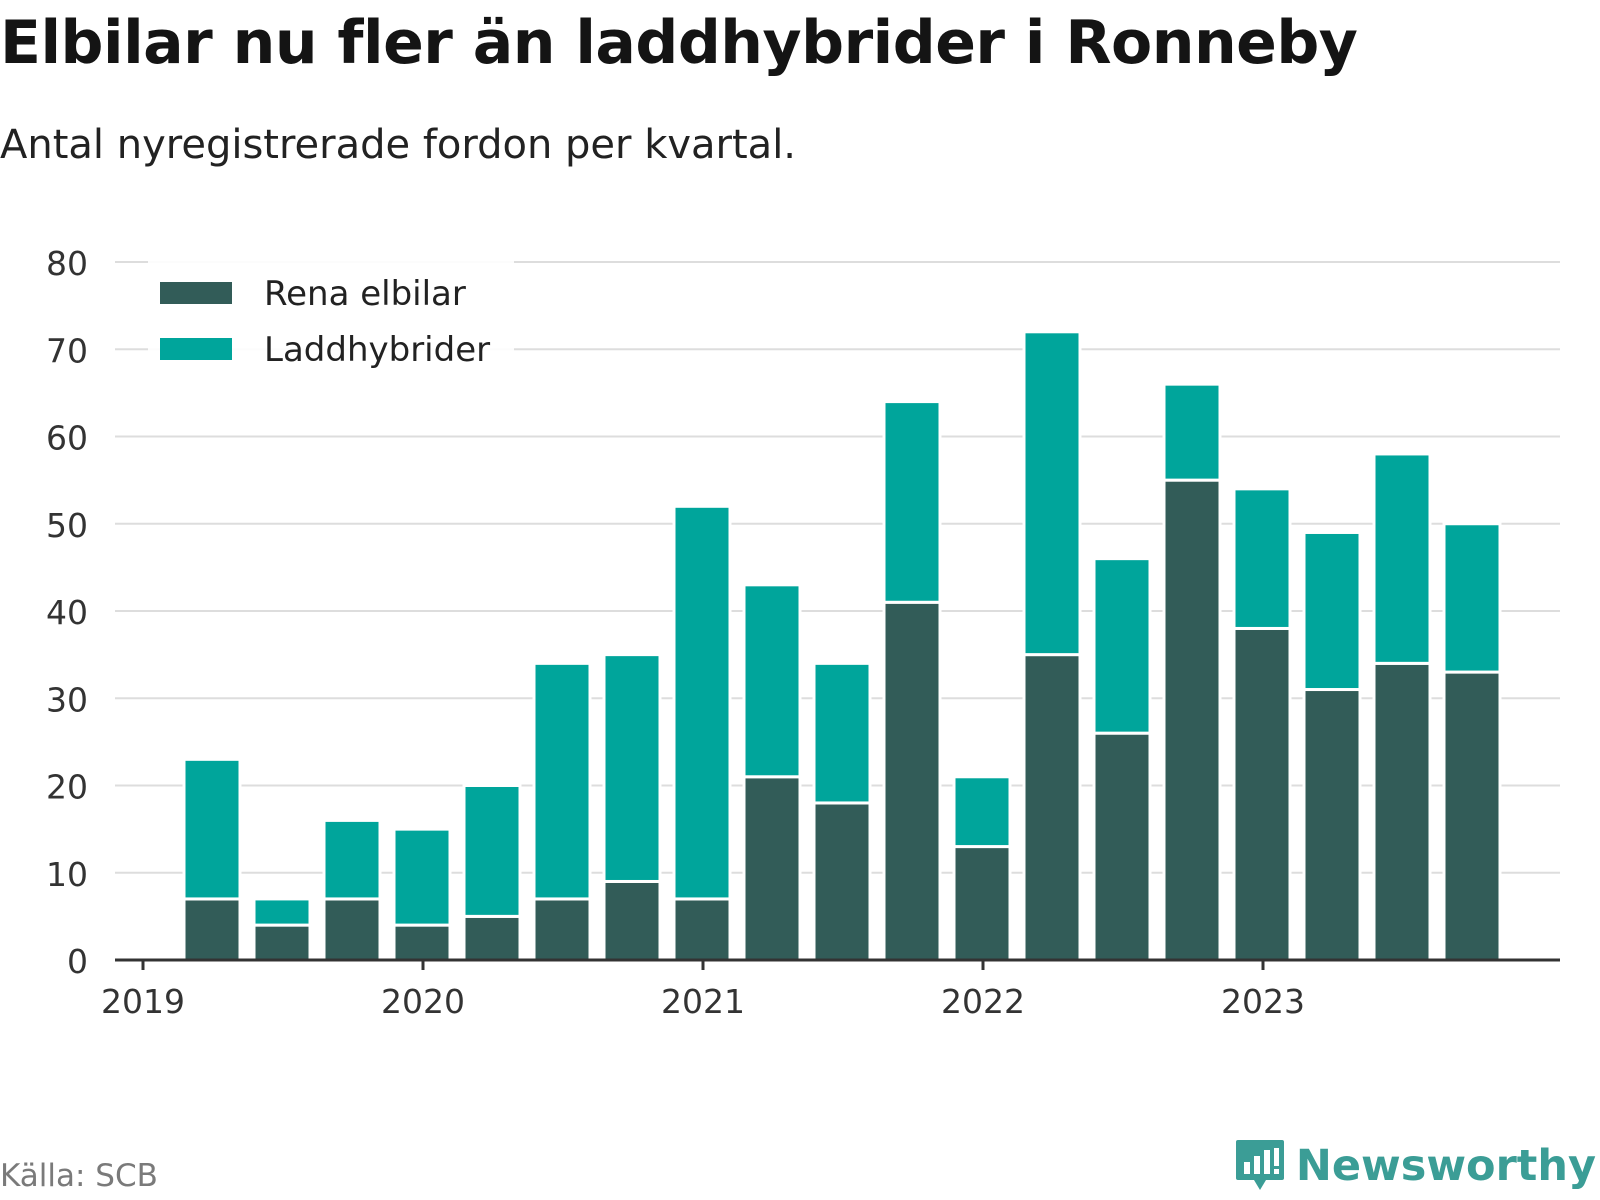 Image resolution: width=1600 pixels, height=1200 pixels. I want to click on x-tick-label: 2021, so click(703, 1001).